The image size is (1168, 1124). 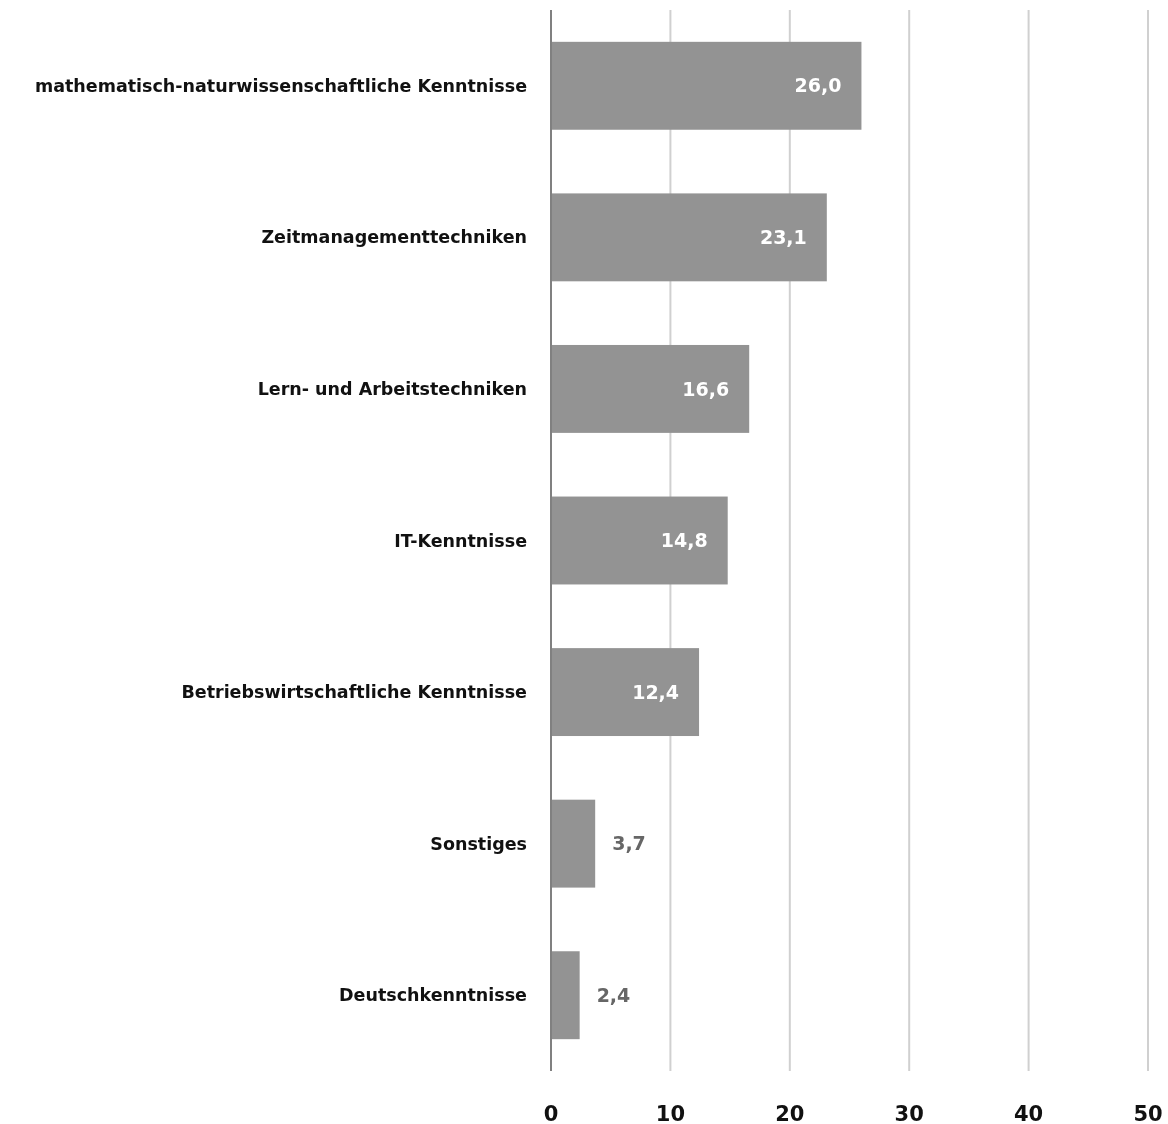 I want to click on data-label: 12,4, so click(x=656, y=691).